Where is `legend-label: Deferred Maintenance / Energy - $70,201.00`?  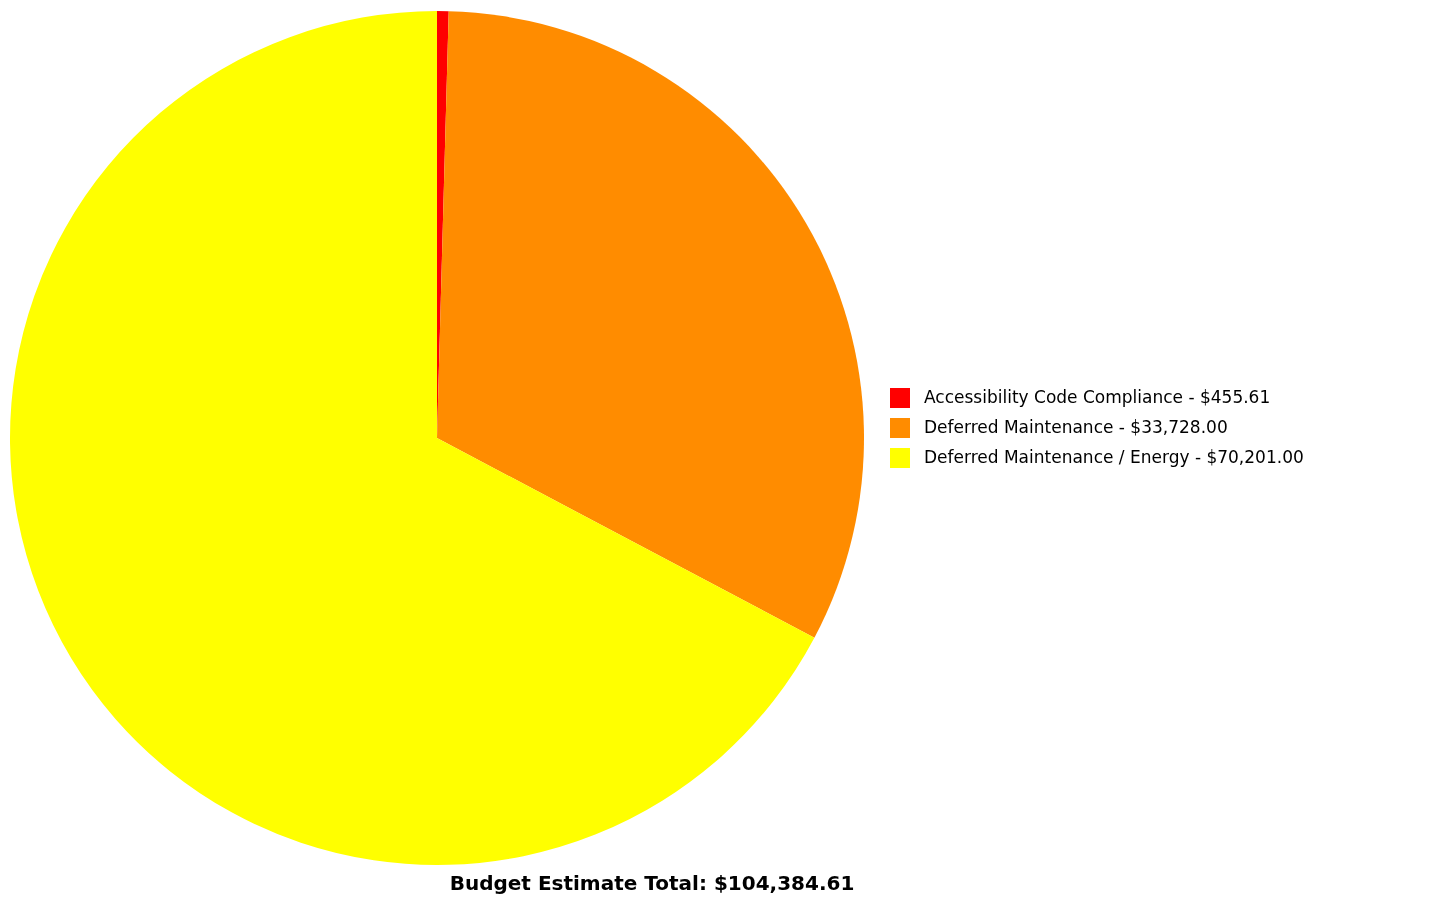
legend-label: Deferred Maintenance / Energy - $70,201.00 is located at coordinates (1114, 457).